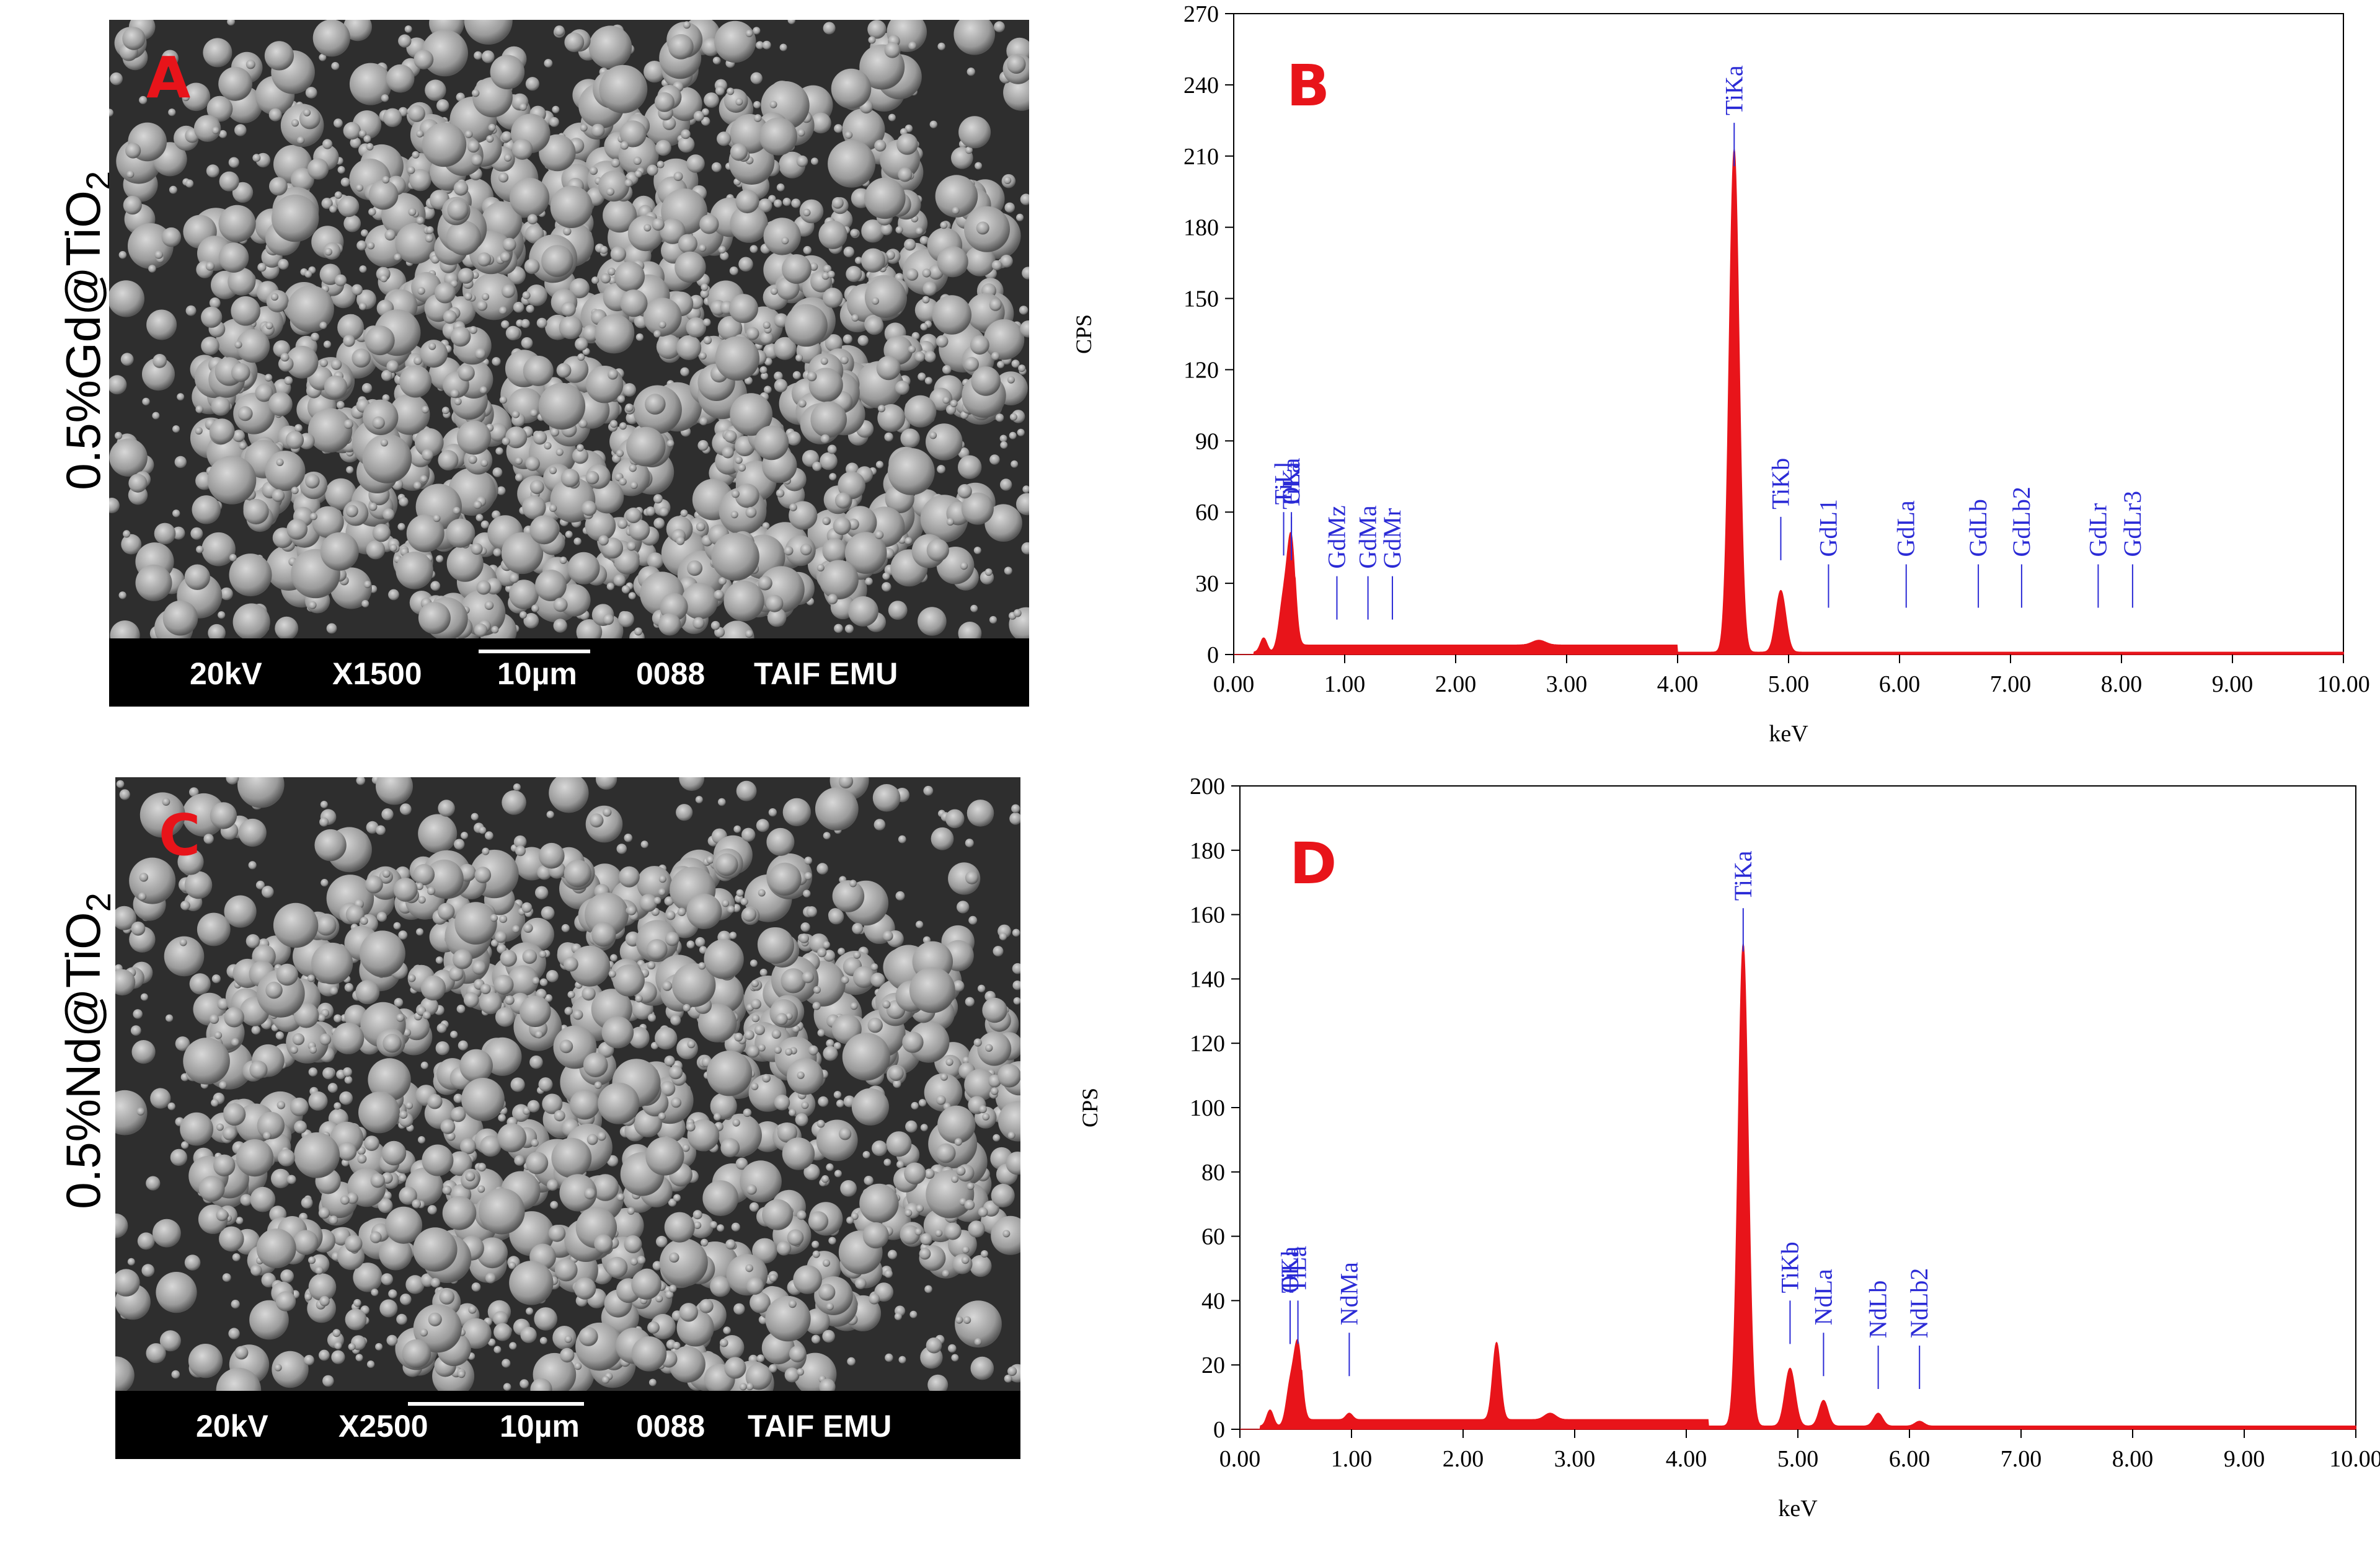 Image resolution: width=2380 pixels, height=1552 pixels. I want to click on row-label-nd: 0.5%Nd@TiO2, so click(87, 1051).